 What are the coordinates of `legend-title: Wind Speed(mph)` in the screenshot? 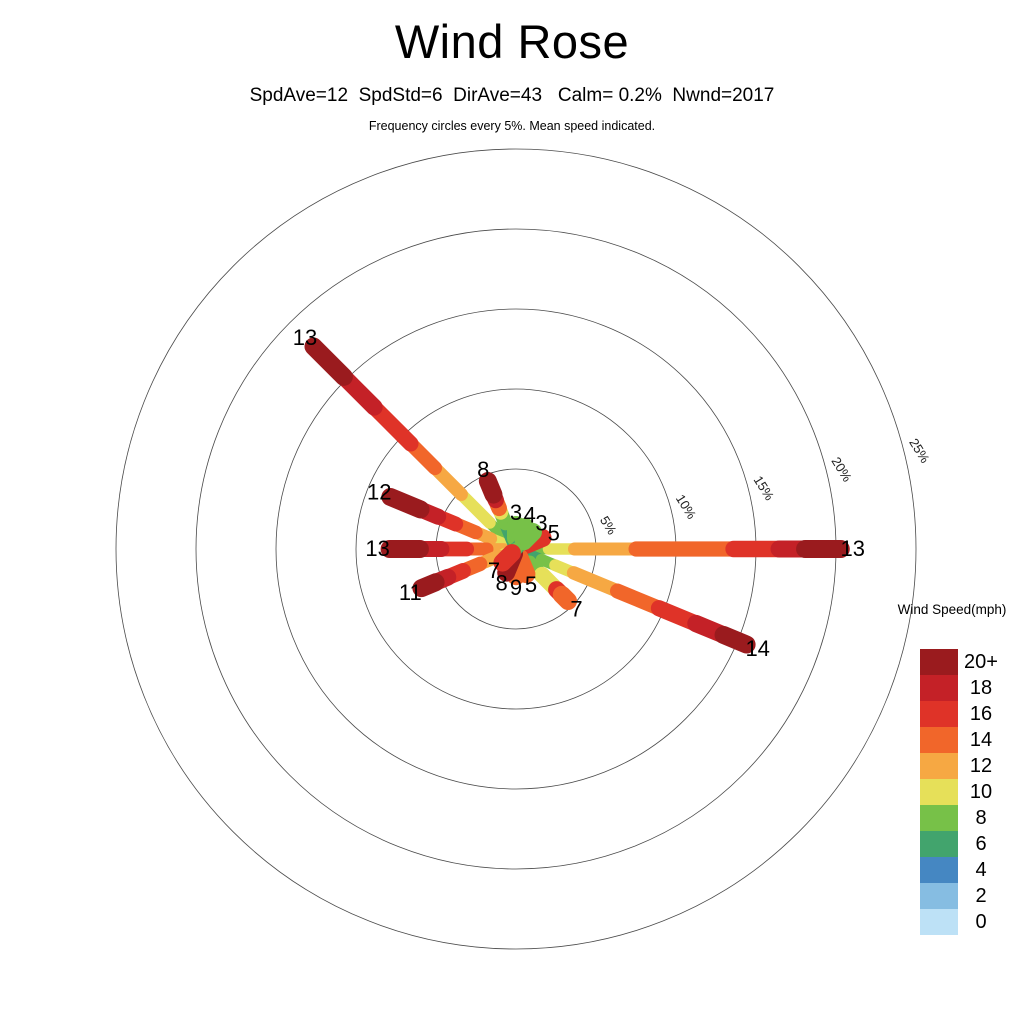 It's located at (952, 609).